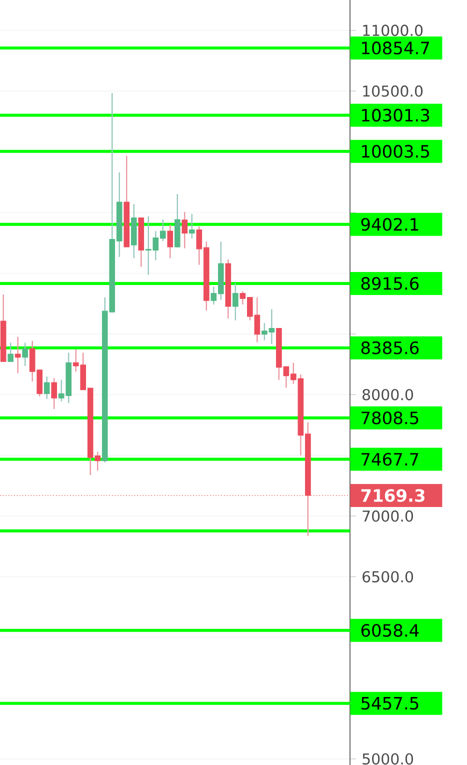 The height and width of the screenshot is (765, 467). Describe the element at coordinates (390, 283) in the screenshot. I see `ref-line-label: 8915.6` at that location.